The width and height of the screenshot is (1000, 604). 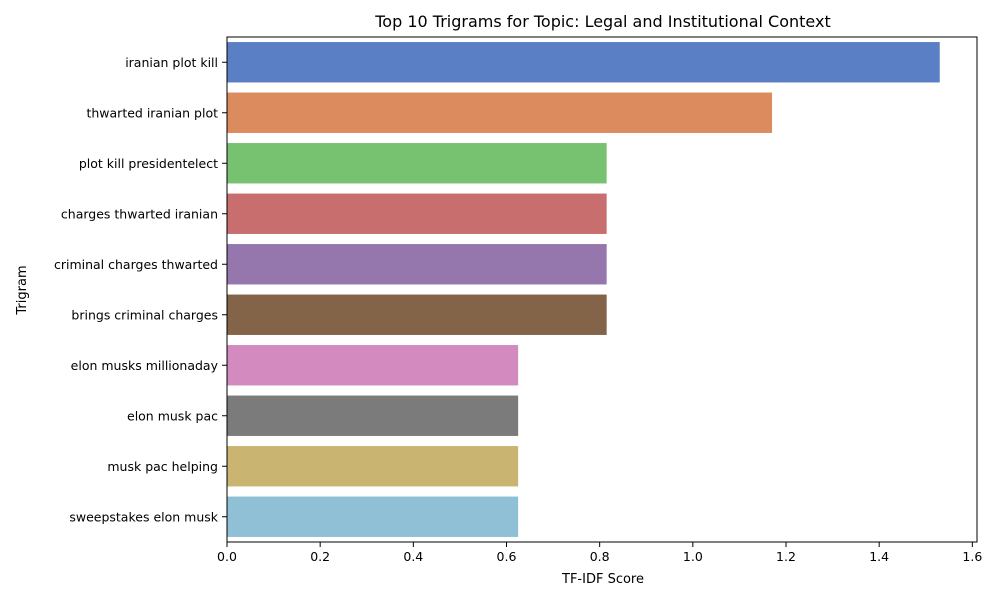 What do you see at coordinates (693, 556) in the screenshot?
I see `x-tick-label: 1.0` at bounding box center [693, 556].